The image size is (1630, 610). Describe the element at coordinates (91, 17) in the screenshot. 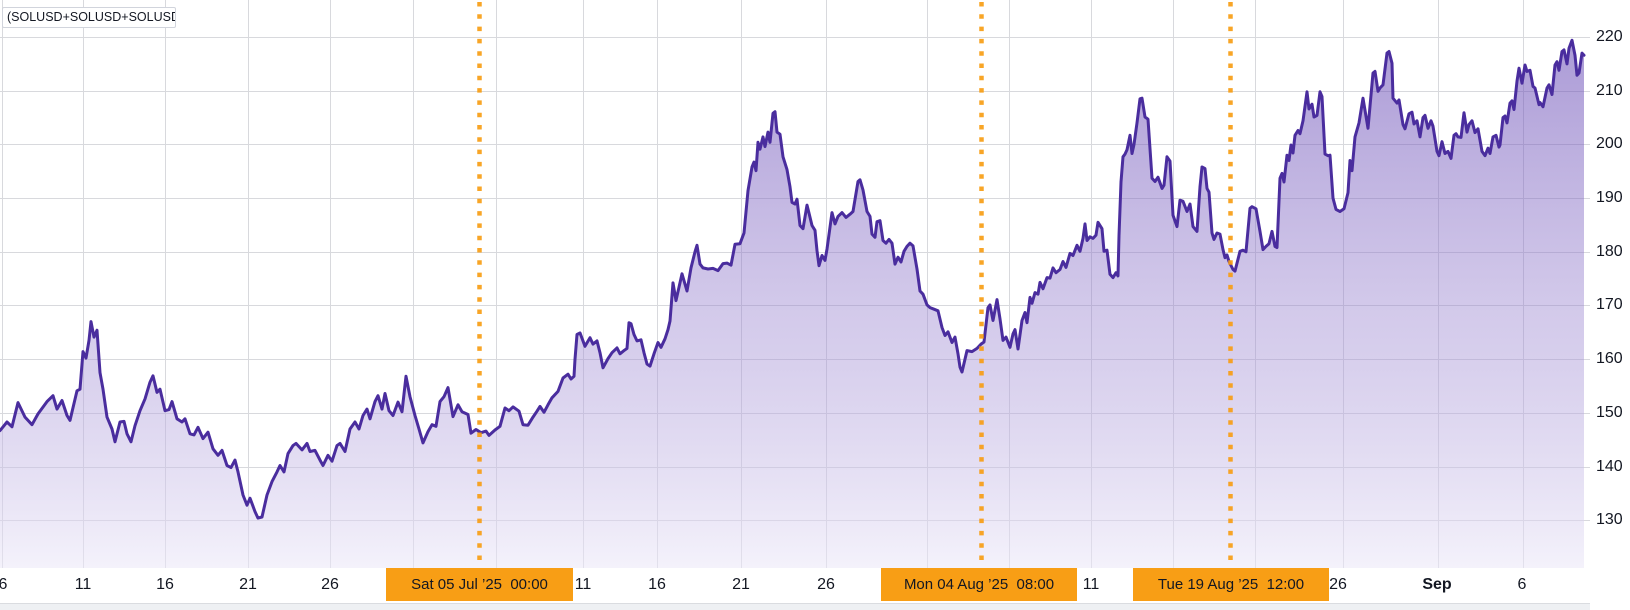

I see `symbol-formula-label: (SOLUSD+SOLUSD+SOLUSD)/` at that location.